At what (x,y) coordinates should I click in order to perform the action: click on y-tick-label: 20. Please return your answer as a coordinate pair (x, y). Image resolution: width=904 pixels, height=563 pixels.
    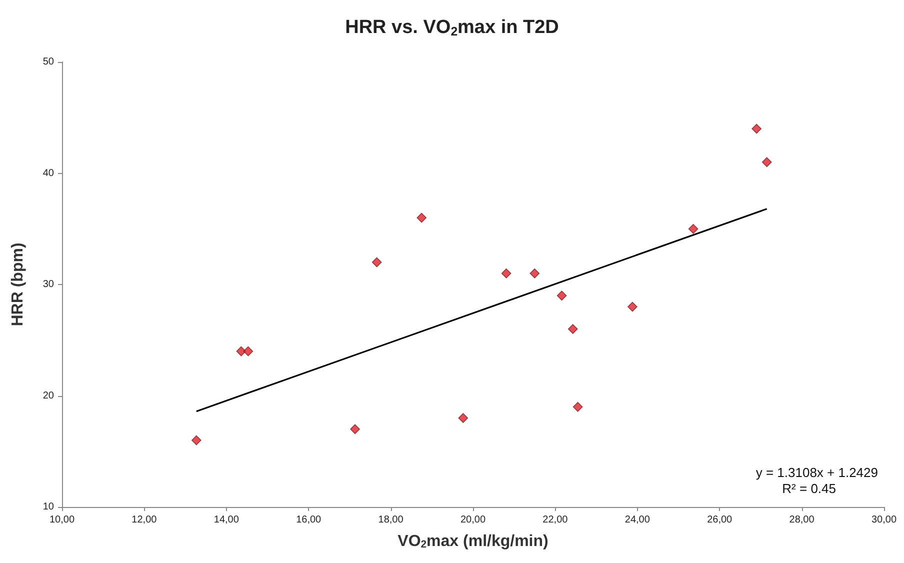
    Looking at the image, I should click on (48, 396).